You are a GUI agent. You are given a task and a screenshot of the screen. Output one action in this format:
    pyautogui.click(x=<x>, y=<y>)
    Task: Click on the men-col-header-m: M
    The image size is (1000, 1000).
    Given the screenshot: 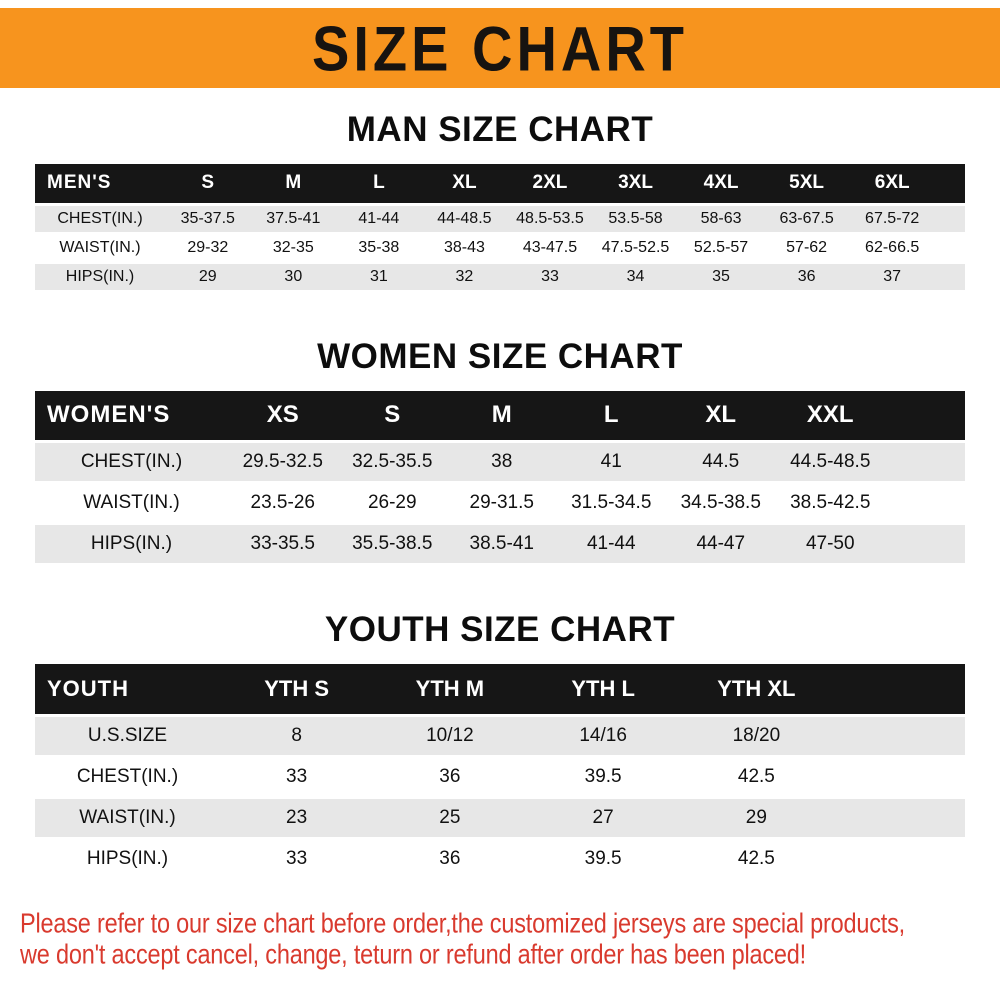 What is the action you would take?
    pyautogui.click(x=293, y=185)
    